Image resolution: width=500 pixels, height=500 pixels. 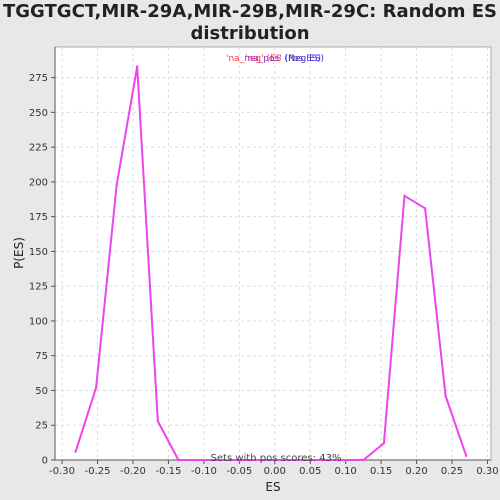 What do you see at coordinates (250, 33) in the screenshot?
I see `chart-title-line2: distribution` at bounding box center [250, 33].